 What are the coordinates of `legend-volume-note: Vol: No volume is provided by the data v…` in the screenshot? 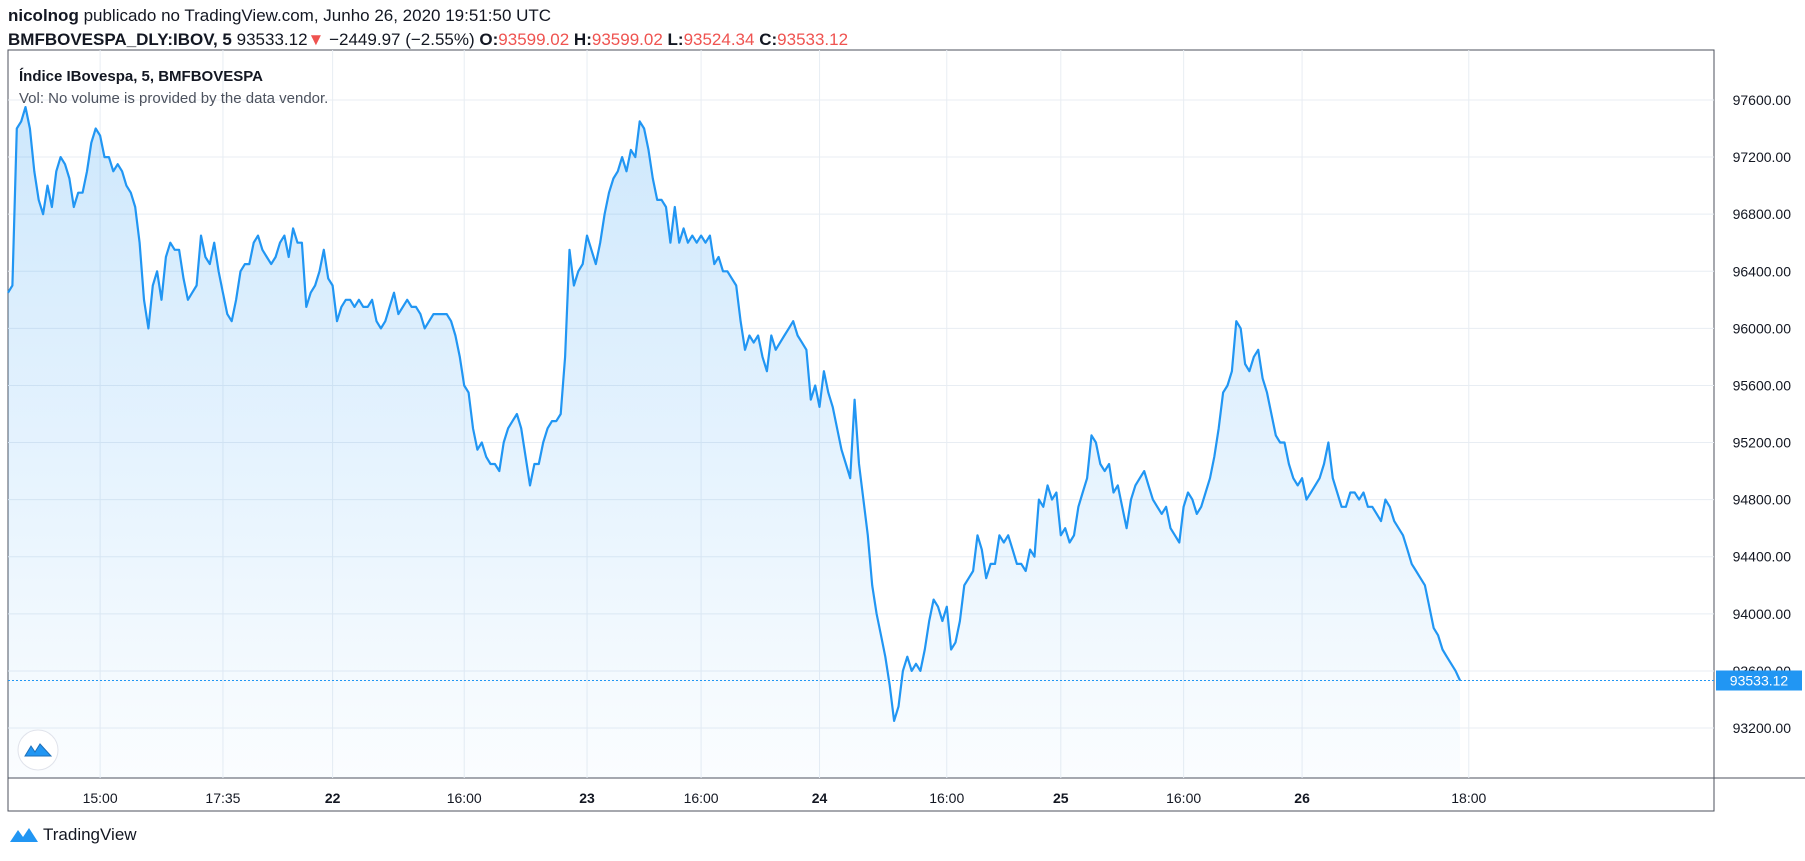 It's located at (173, 98).